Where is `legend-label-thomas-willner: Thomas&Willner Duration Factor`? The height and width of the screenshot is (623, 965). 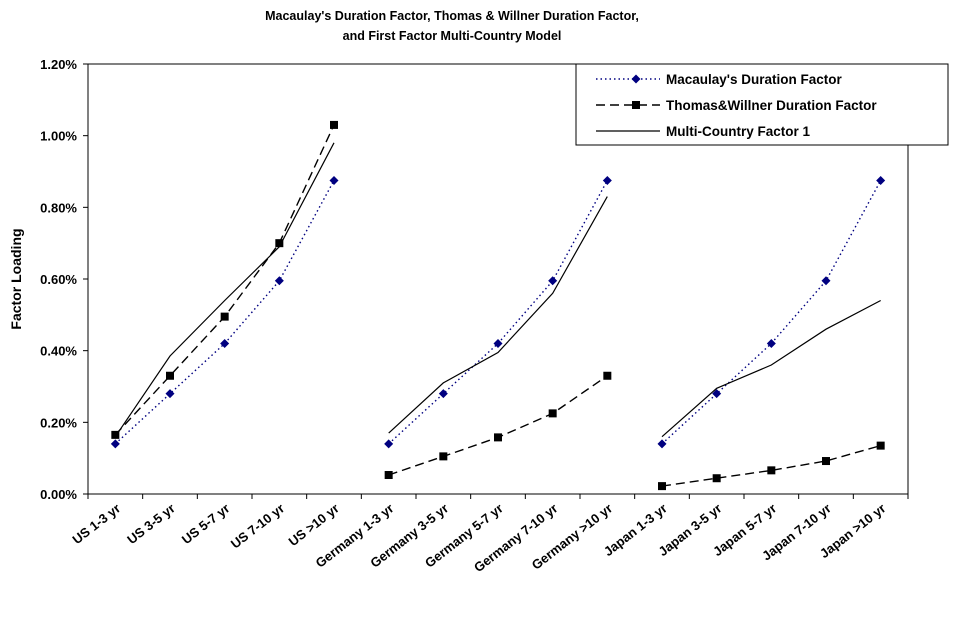
legend-label-thomas-willner: Thomas&Willner Duration Factor is located at coordinates (771, 105).